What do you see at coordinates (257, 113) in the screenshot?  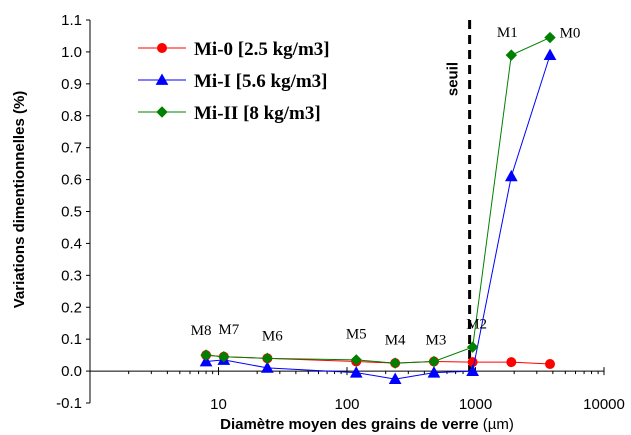 I see `legend-label: Mi-II [8 kg/m3]` at bounding box center [257, 113].